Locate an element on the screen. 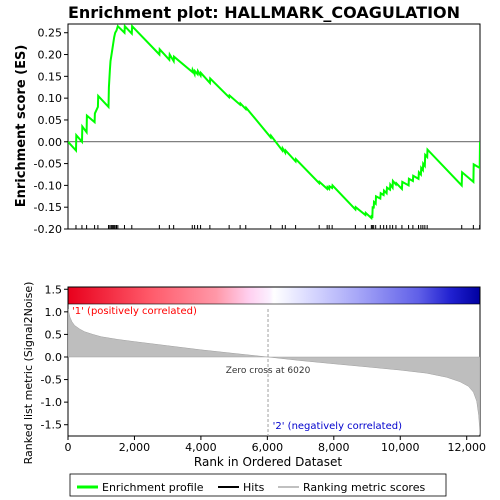 This screenshot has width=500, height=500. es-y-tick-label: 0.05 is located at coordinates (50, 120).